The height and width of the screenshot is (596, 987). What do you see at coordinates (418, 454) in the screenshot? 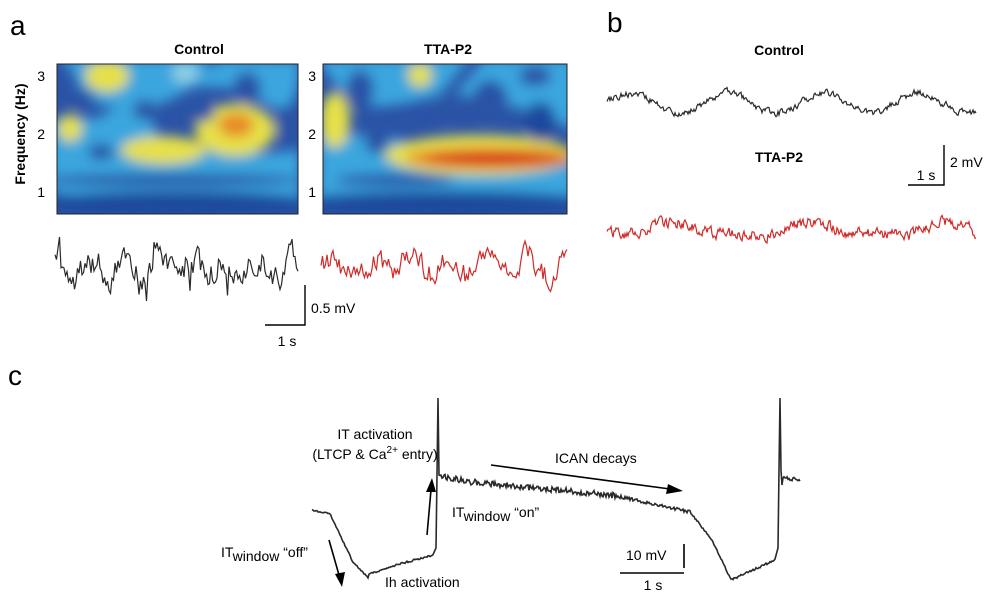
I see `annotation-ltcp-post: entry)` at bounding box center [418, 454].